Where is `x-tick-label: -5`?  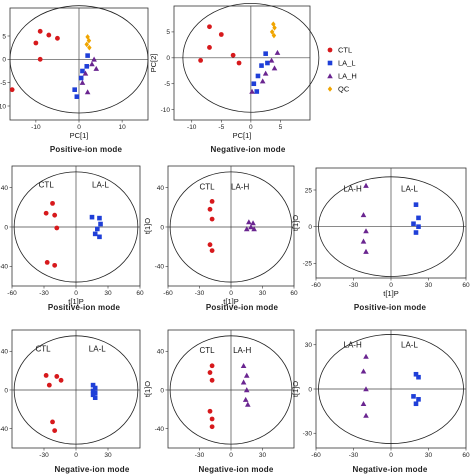
x-tick-label: -5 is located at coordinates (221, 127).